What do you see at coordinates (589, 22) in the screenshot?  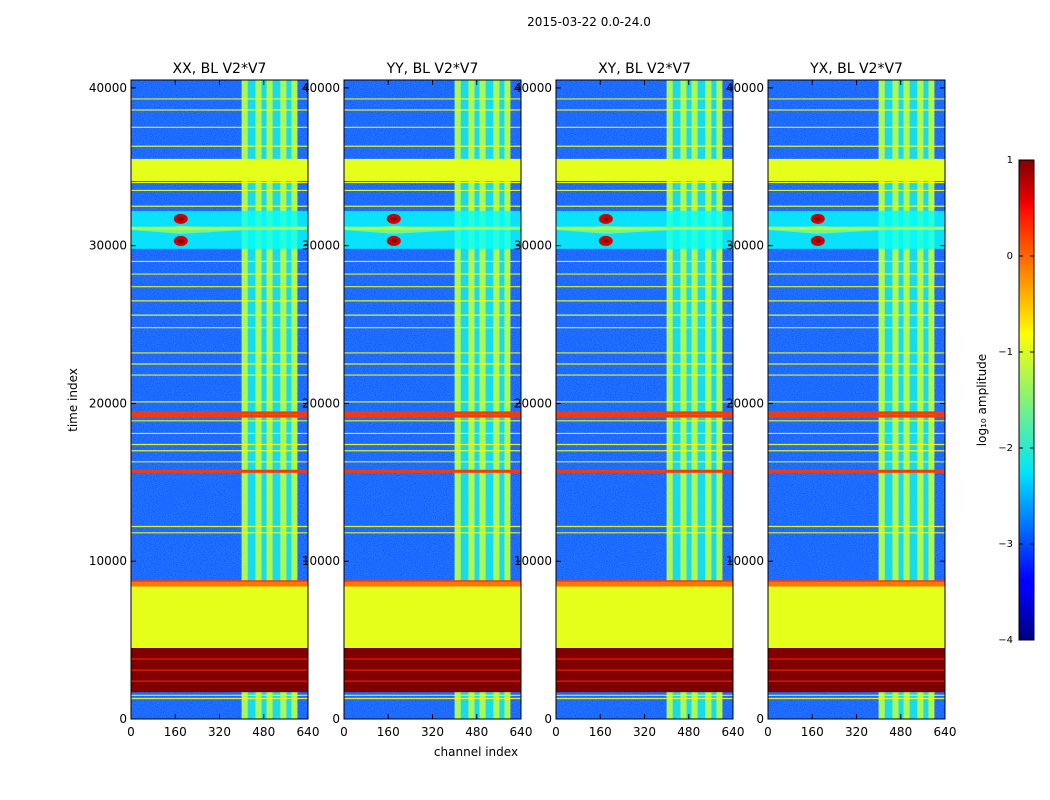 I see `figure-suptitle: 2015-03-22 0.0-24.0` at bounding box center [589, 22].